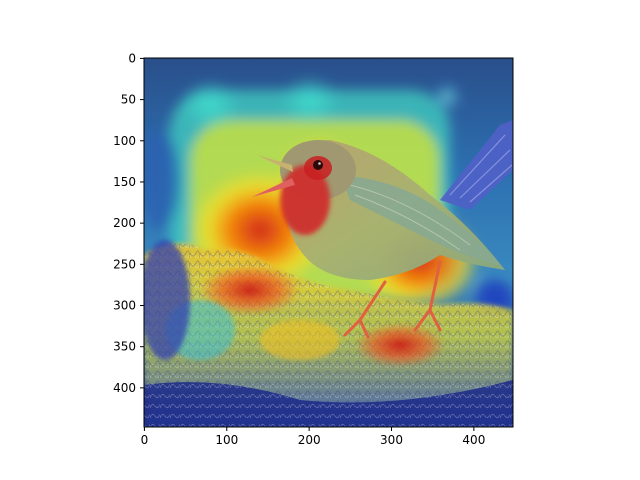 The height and width of the screenshot is (480, 640). What do you see at coordinates (128, 100) in the screenshot?
I see `y-tick-label: 50` at bounding box center [128, 100].